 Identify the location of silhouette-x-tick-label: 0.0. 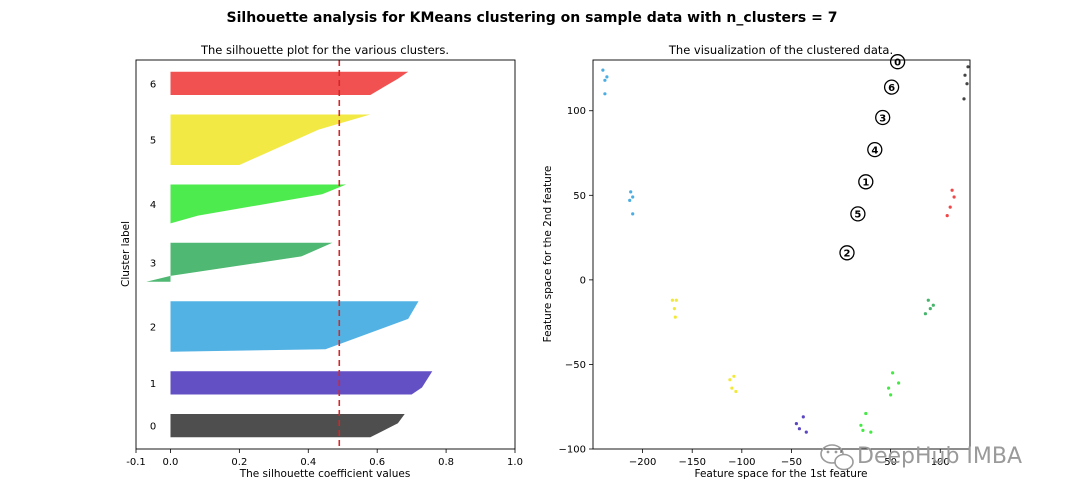
(171, 462).